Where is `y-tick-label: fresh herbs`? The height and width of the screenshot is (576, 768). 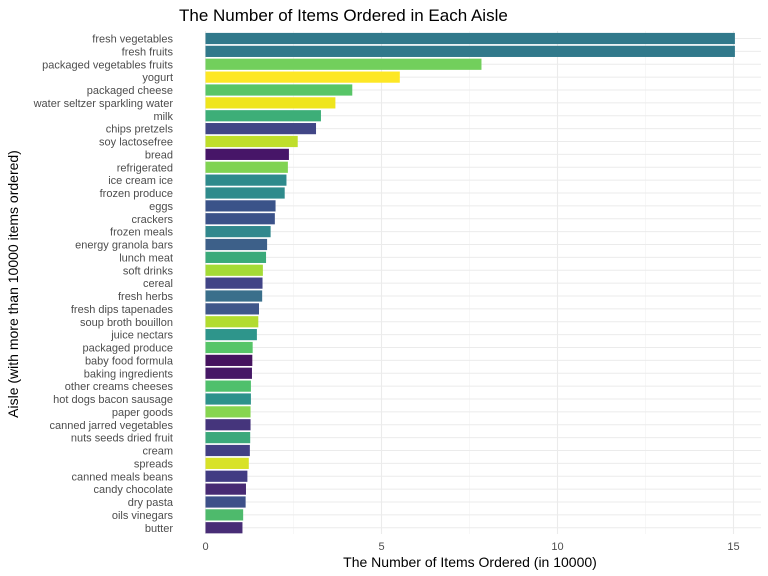
y-tick-label: fresh herbs is located at coordinates (146, 297).